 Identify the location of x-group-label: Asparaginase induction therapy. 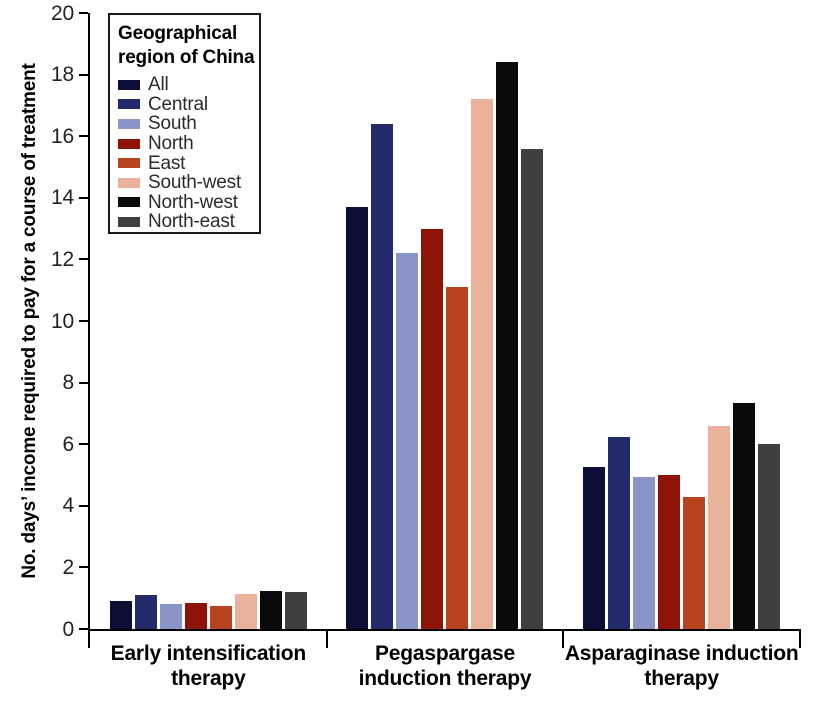
(681, 666).